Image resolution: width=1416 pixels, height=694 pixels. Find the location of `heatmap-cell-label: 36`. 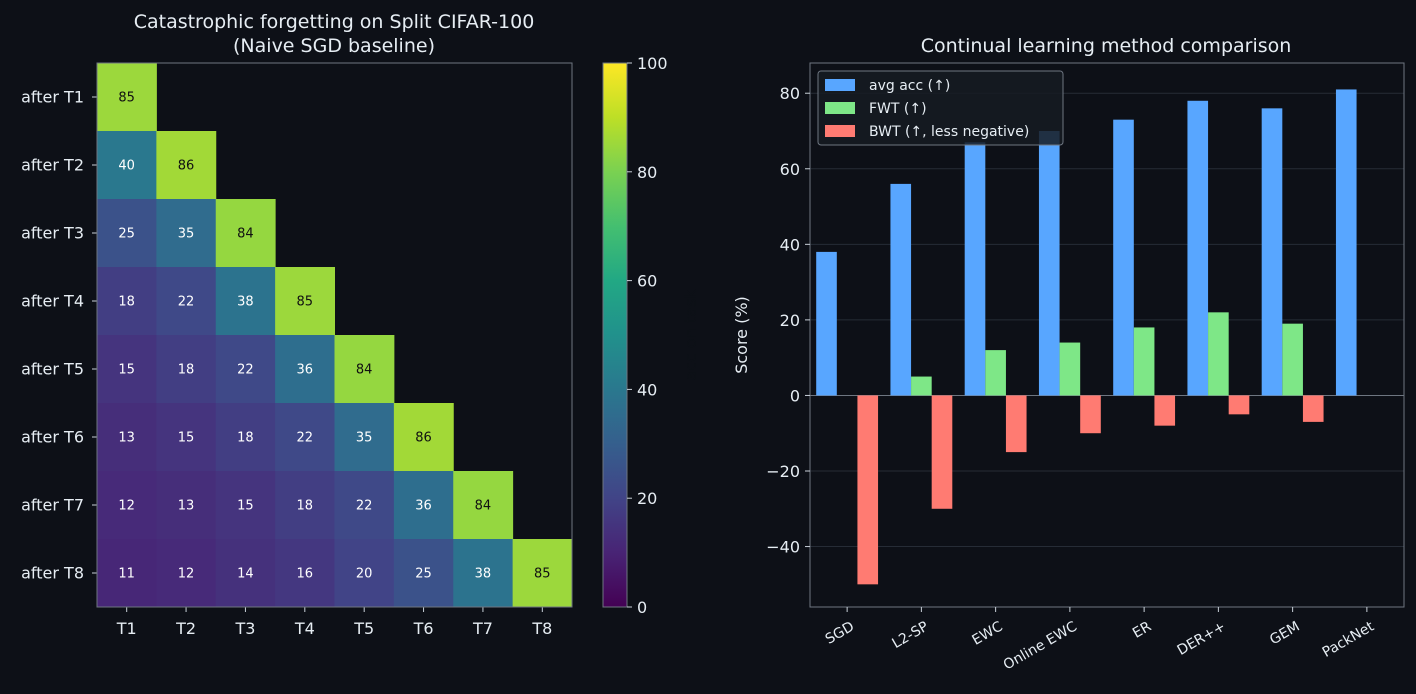

heatmap-cell-label: 36 is located at coordinates (423, 506).